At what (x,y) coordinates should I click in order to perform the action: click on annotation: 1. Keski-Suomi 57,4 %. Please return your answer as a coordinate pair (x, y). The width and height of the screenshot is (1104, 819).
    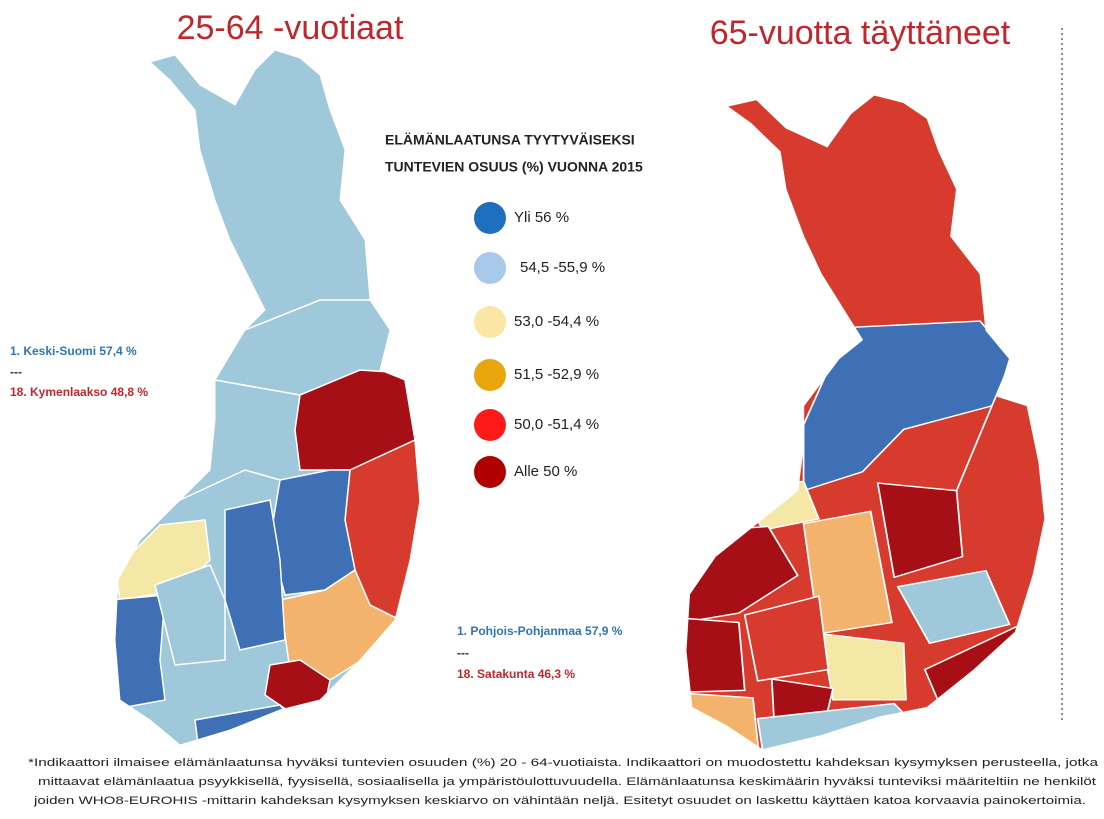
    Looking at the image, I should click on (73, 351).